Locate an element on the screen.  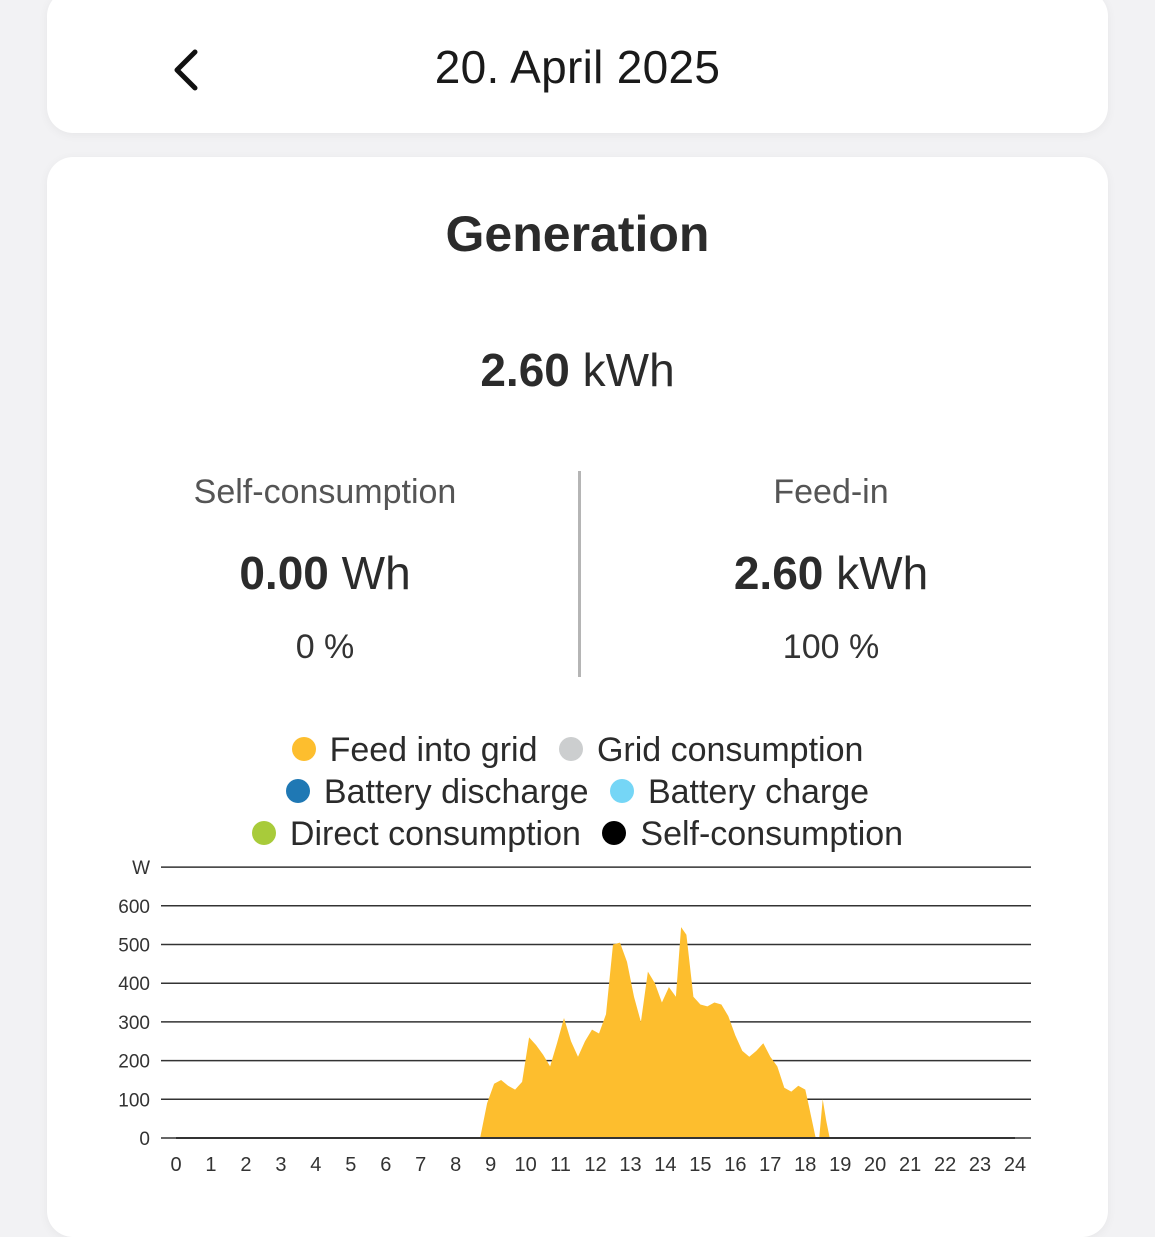
series-area-feed-into-grid is located at coordinates (595, 1032).